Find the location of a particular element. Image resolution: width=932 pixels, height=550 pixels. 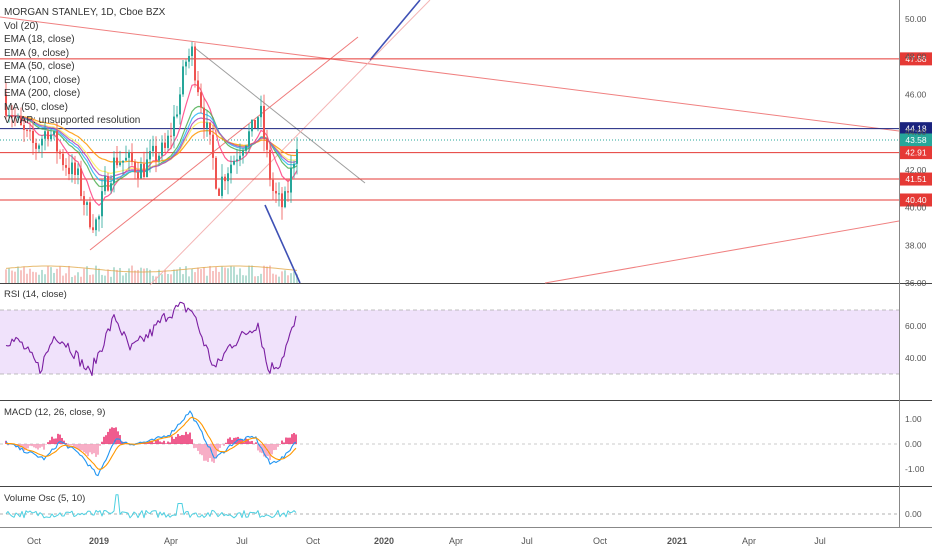

indicator-ema-9: EMA (9, close) is located at coordinates (37, 53).